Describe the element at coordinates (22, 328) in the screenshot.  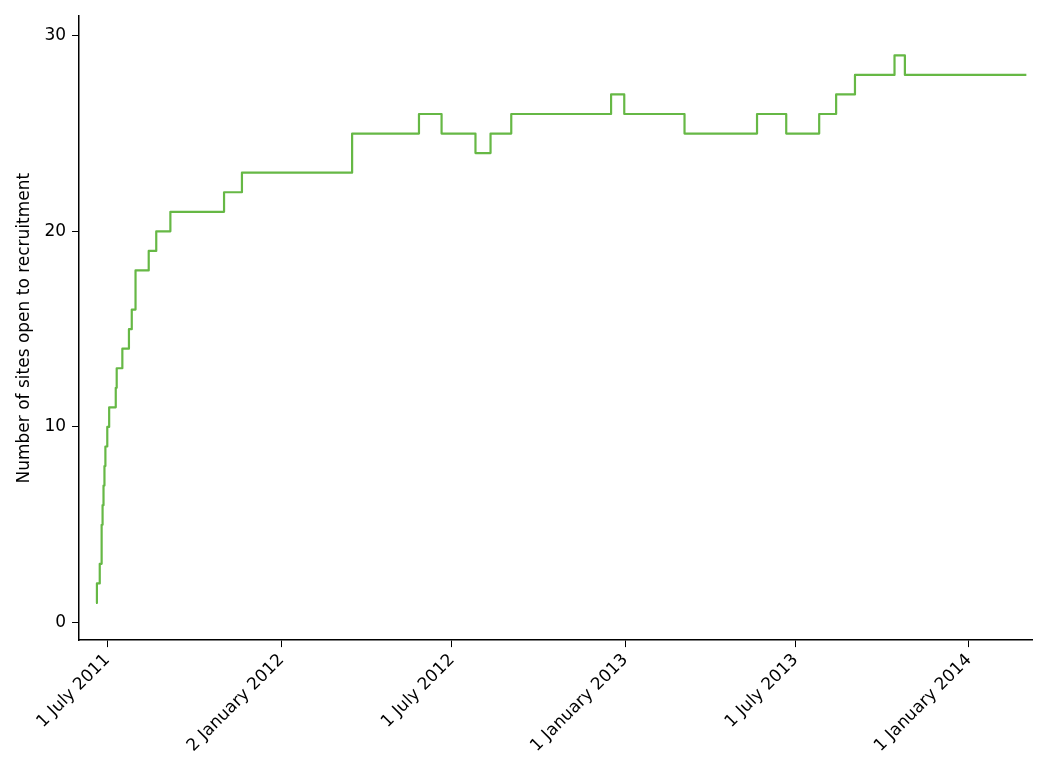
I see `y-axis-title: Number of sites open to recruitment` at that location.